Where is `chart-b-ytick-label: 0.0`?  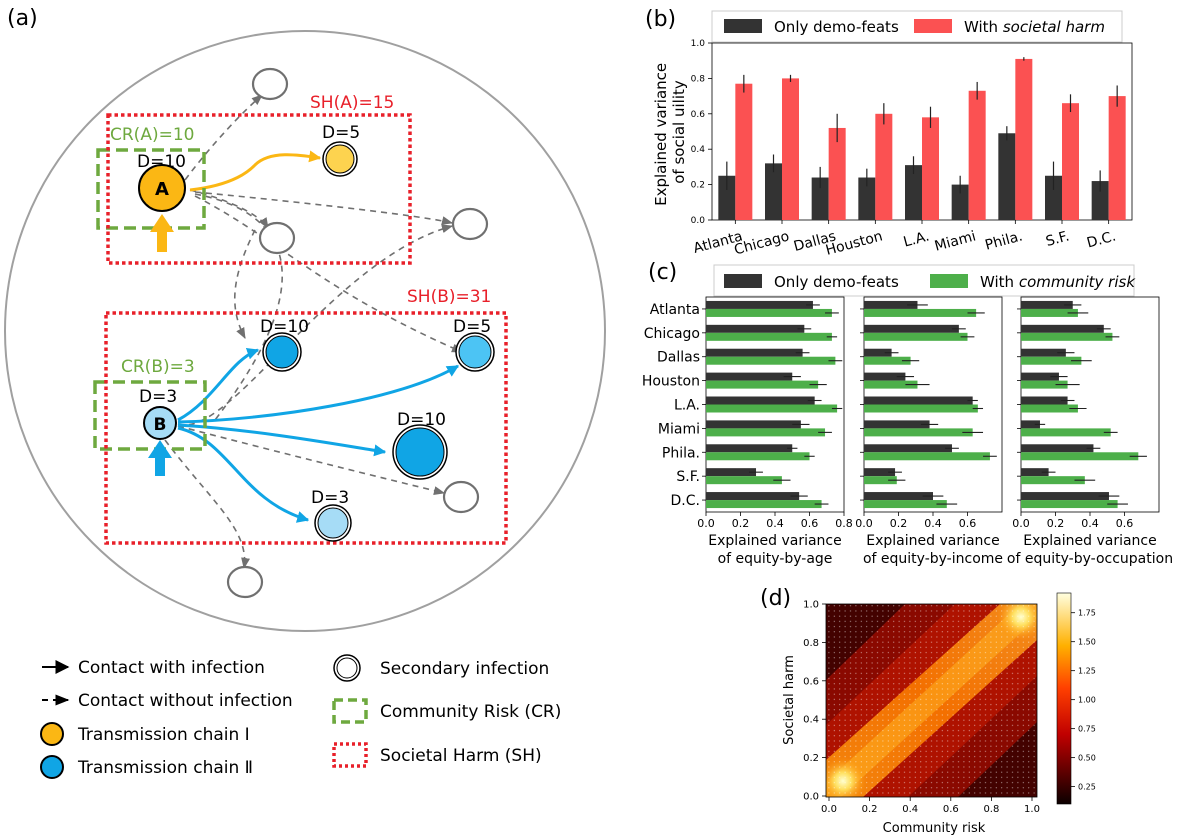
chart-b-ytick-label: 0.0 is located at coordinates (698, 221).